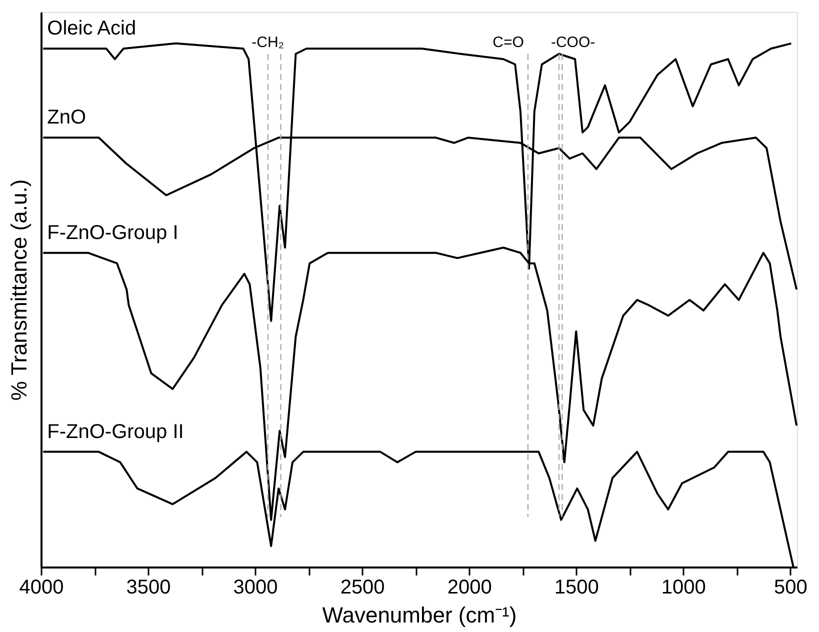 This screenshot has width=819, height=632. What do you see at coordinates (255, 587) in the screenshot?
I see `x-tick-label: 3000` at bounding box center [255, 587].